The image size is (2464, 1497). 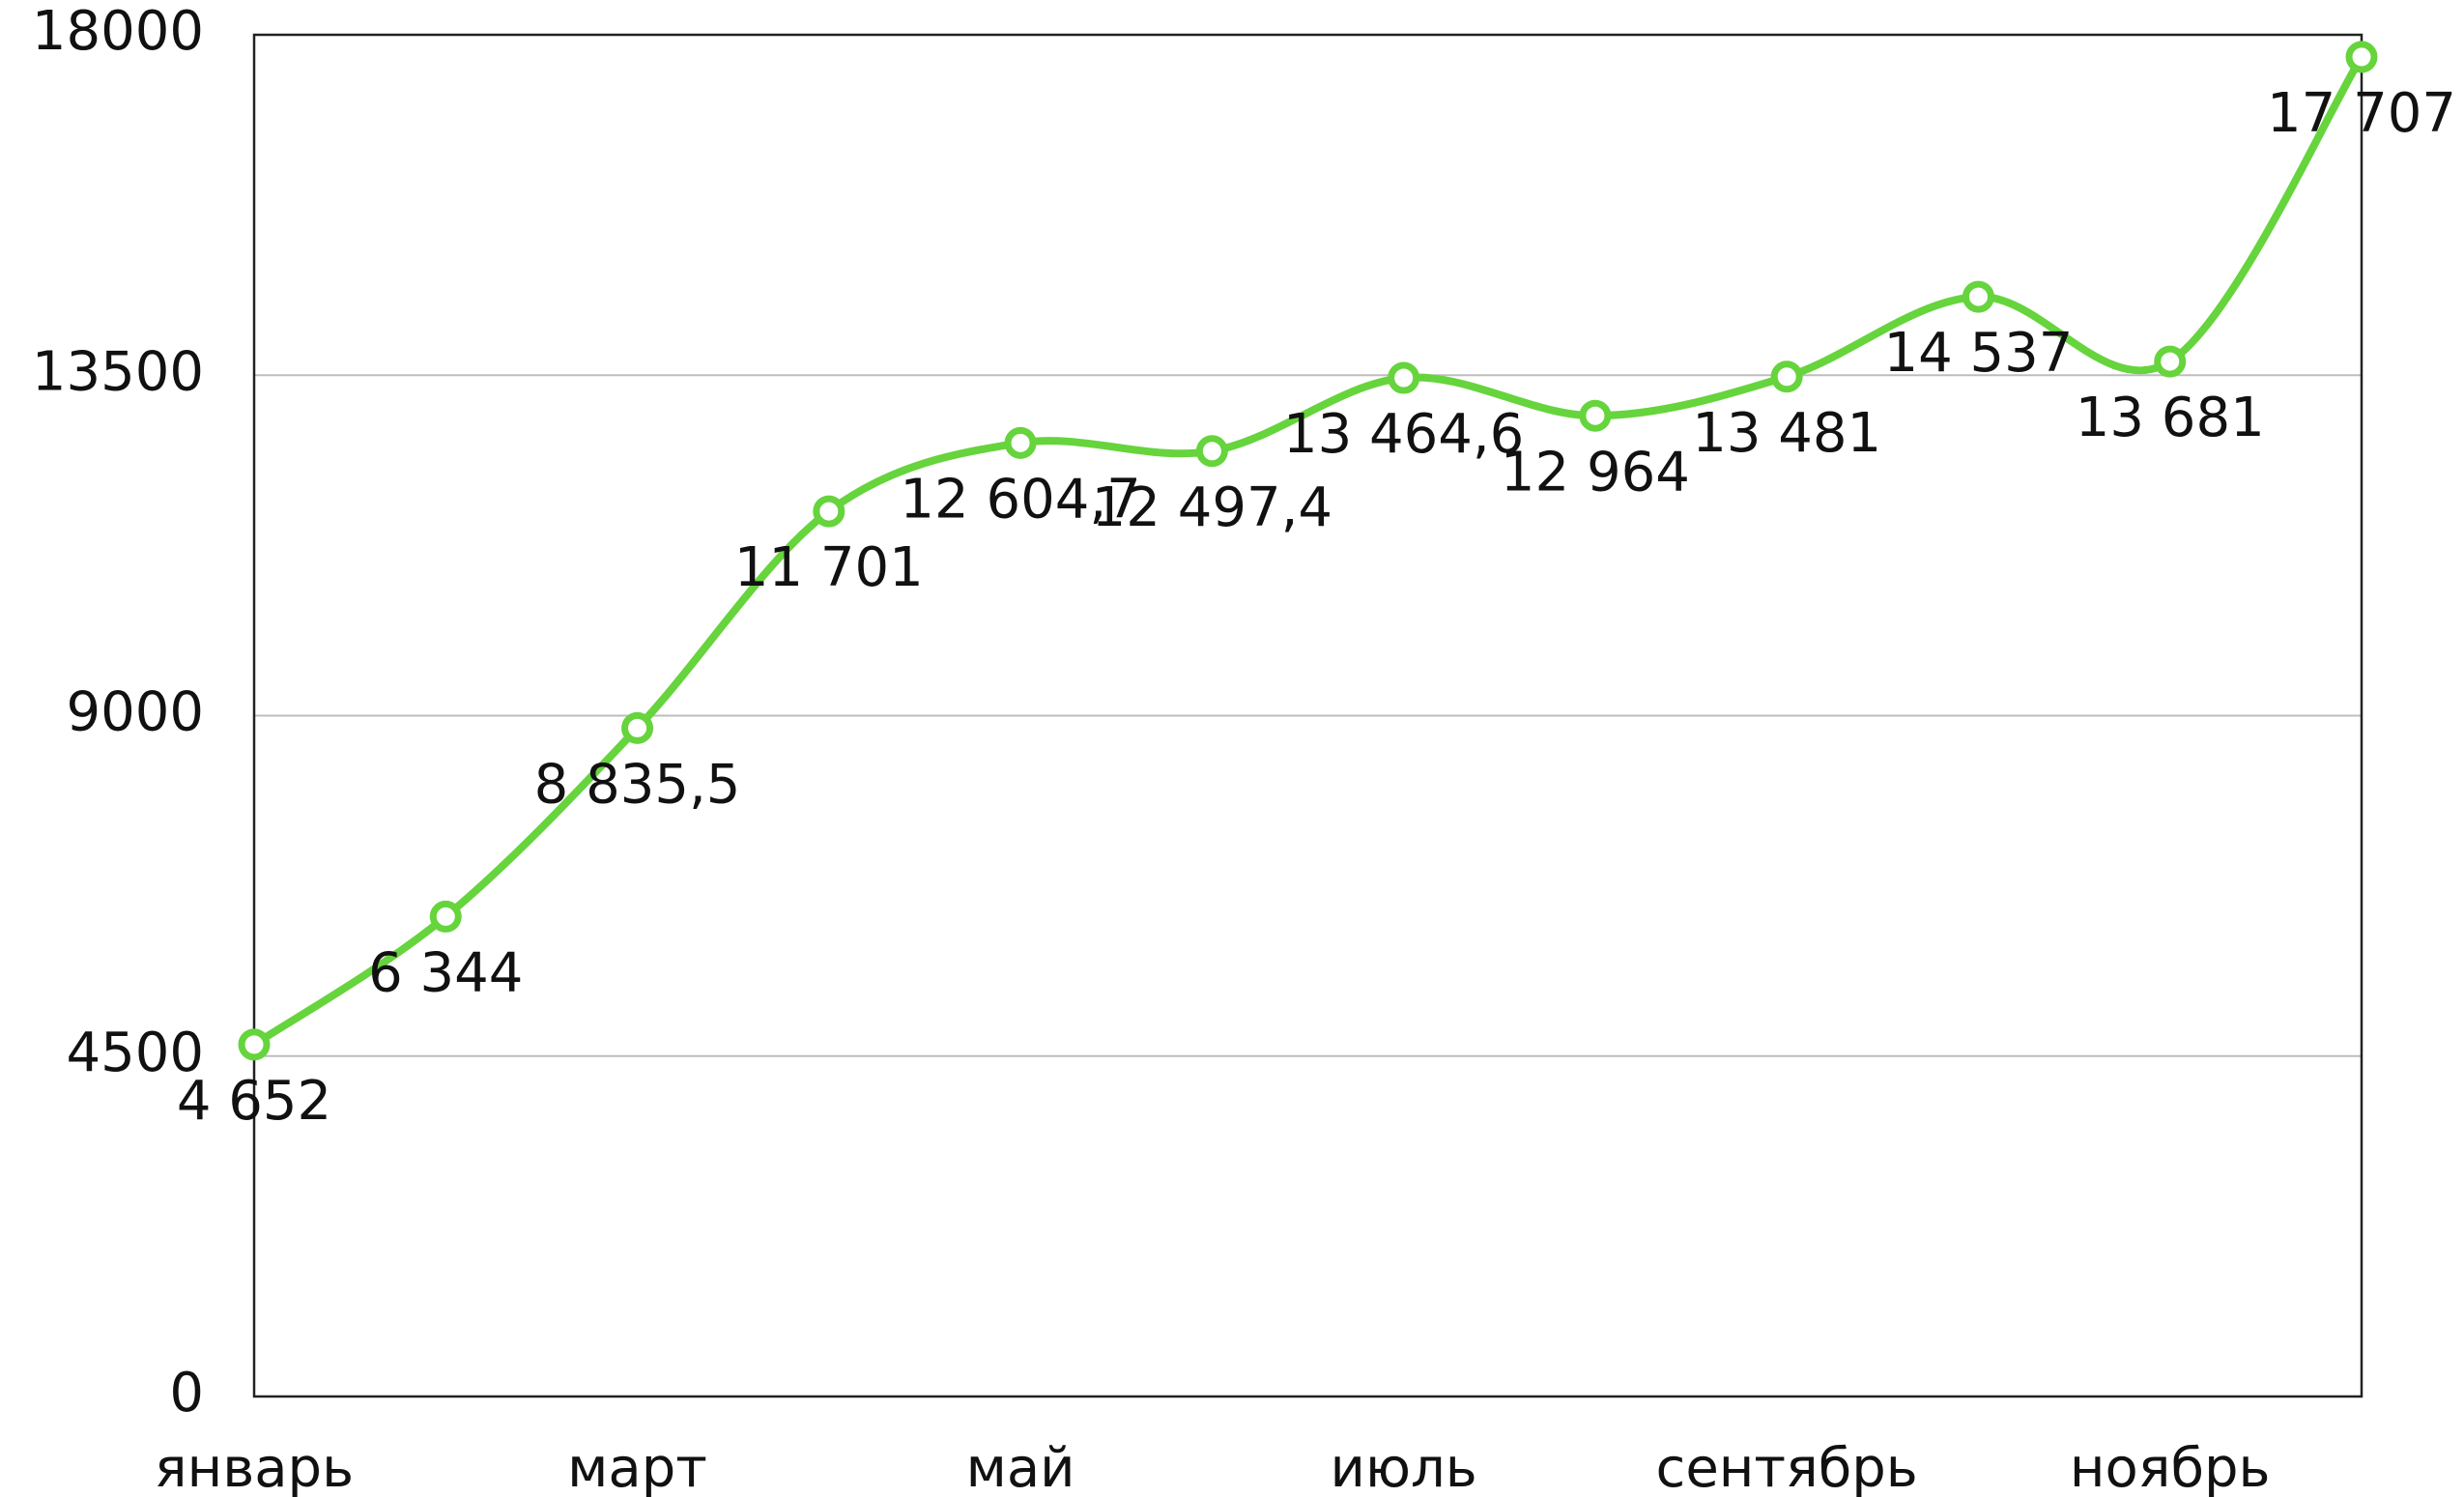 What do you see at coordinates (829, 567) in the screenshot?
I see `data-label: 11 701` at bounding box center [829, 567].